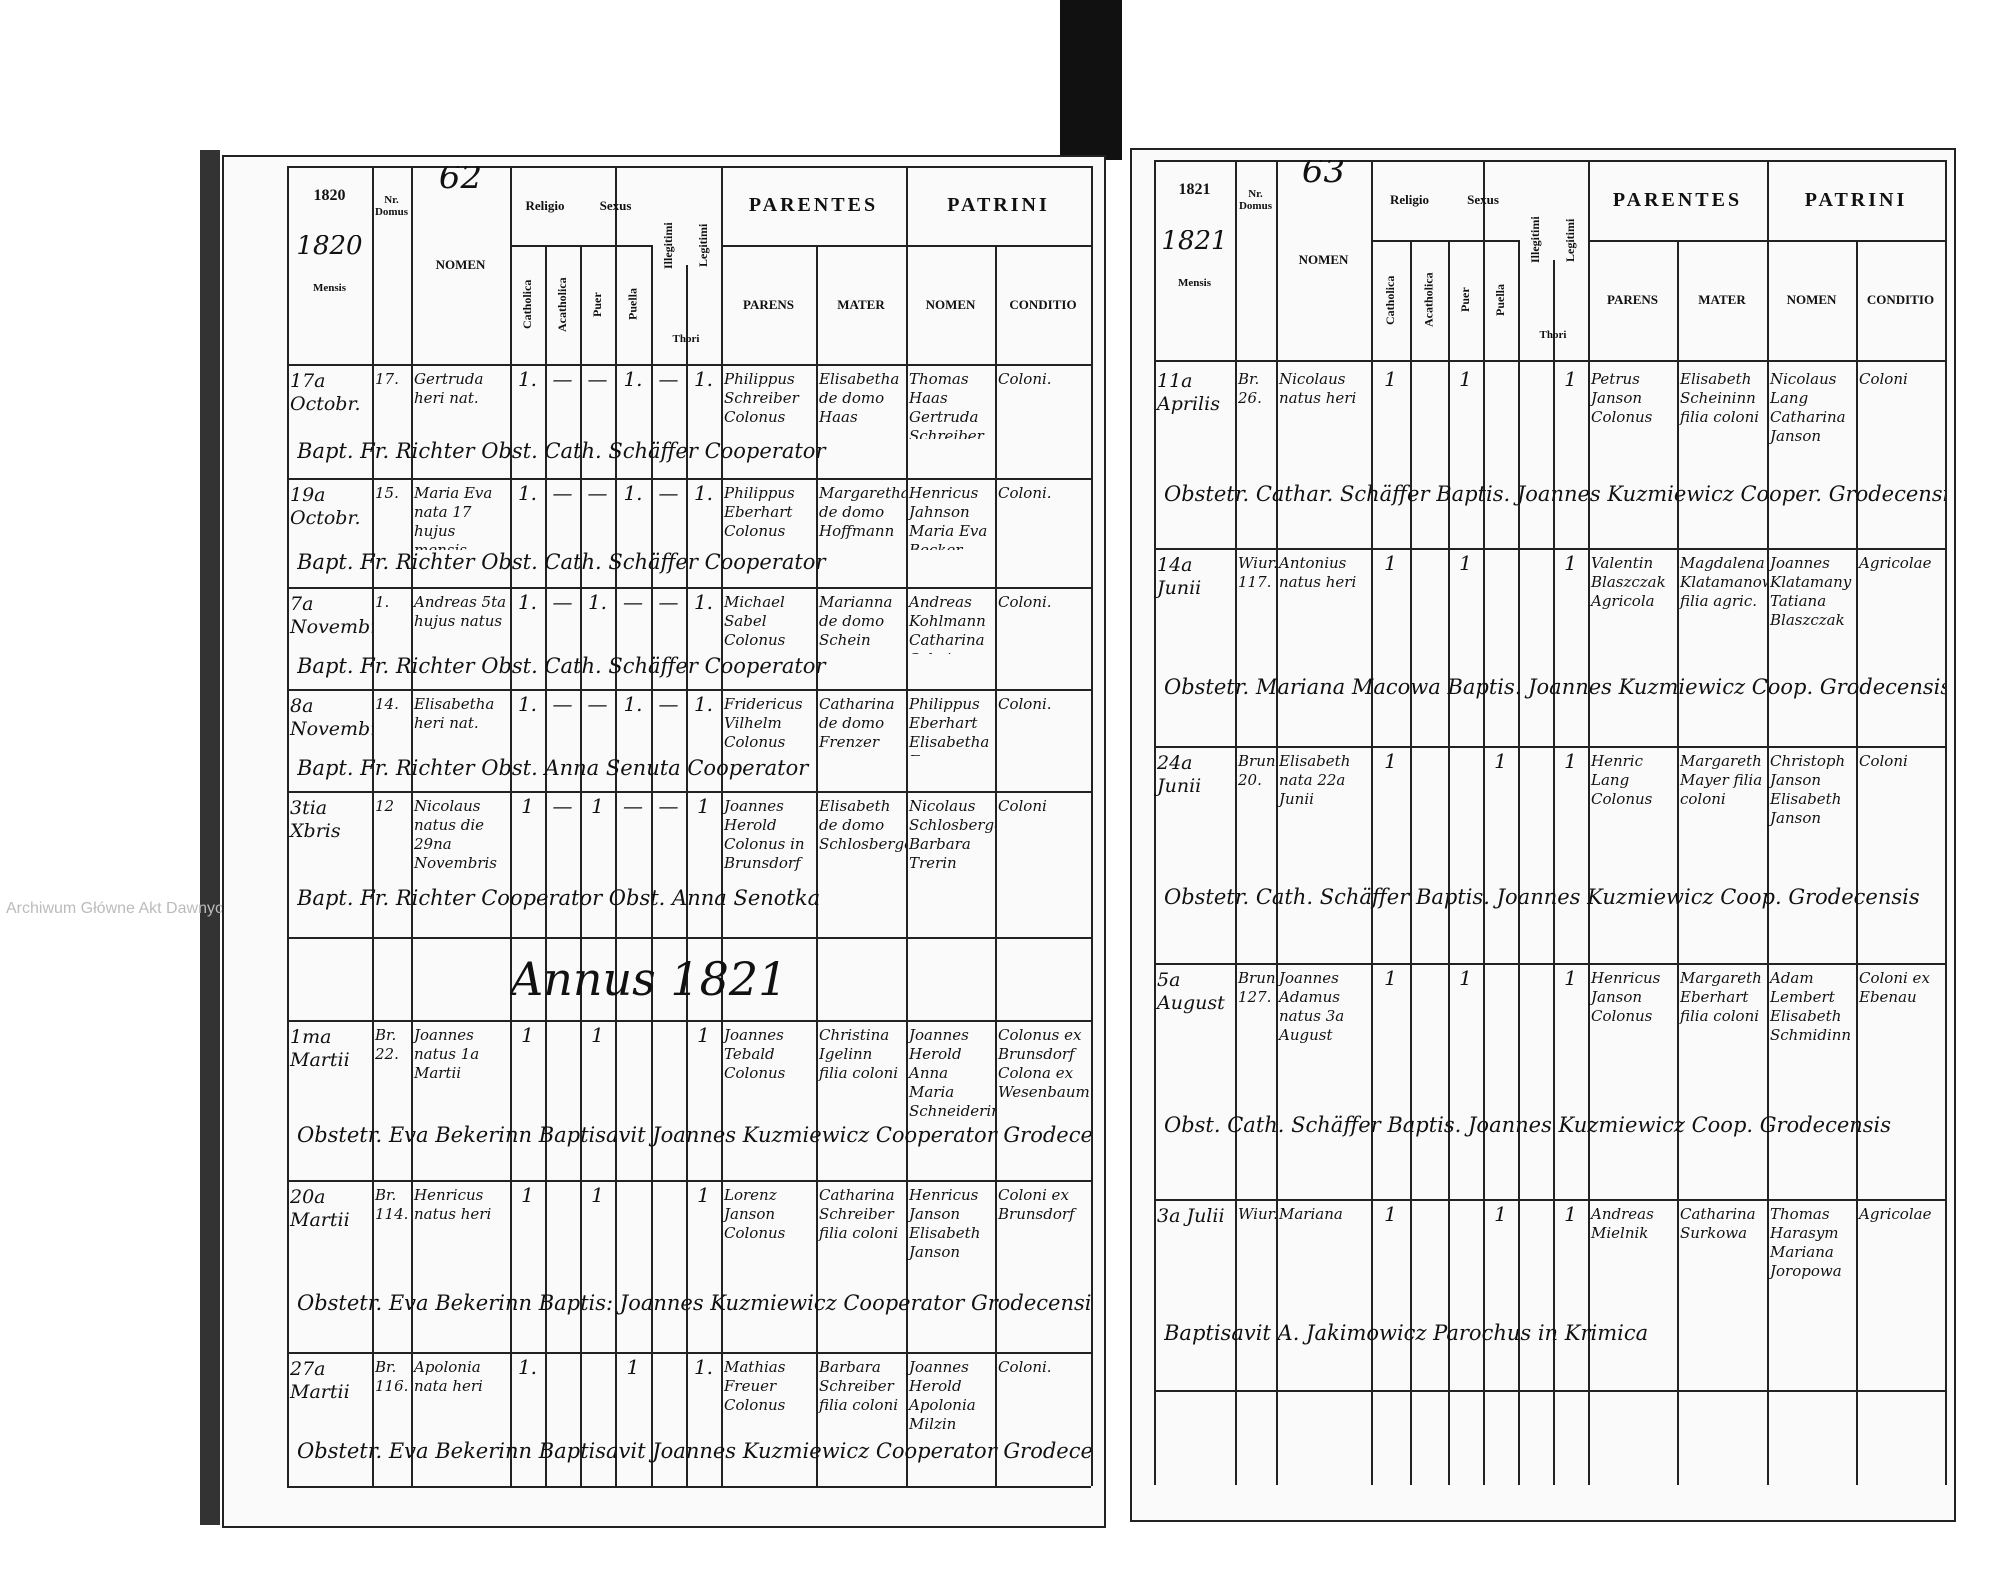  I want to click on entry-date: 3tia Xbris, so click(315, 819).